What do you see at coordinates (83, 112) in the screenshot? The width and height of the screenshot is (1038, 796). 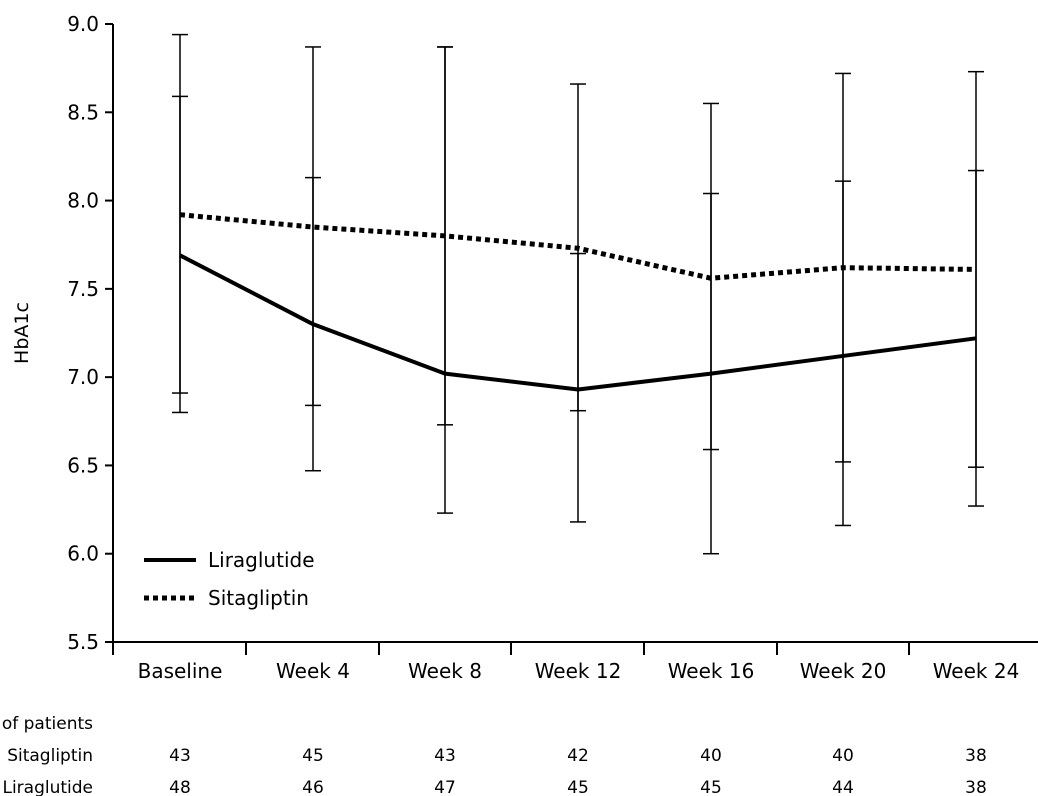 I see `y-tick-label: 8.5` at bounding box center [83, 112].